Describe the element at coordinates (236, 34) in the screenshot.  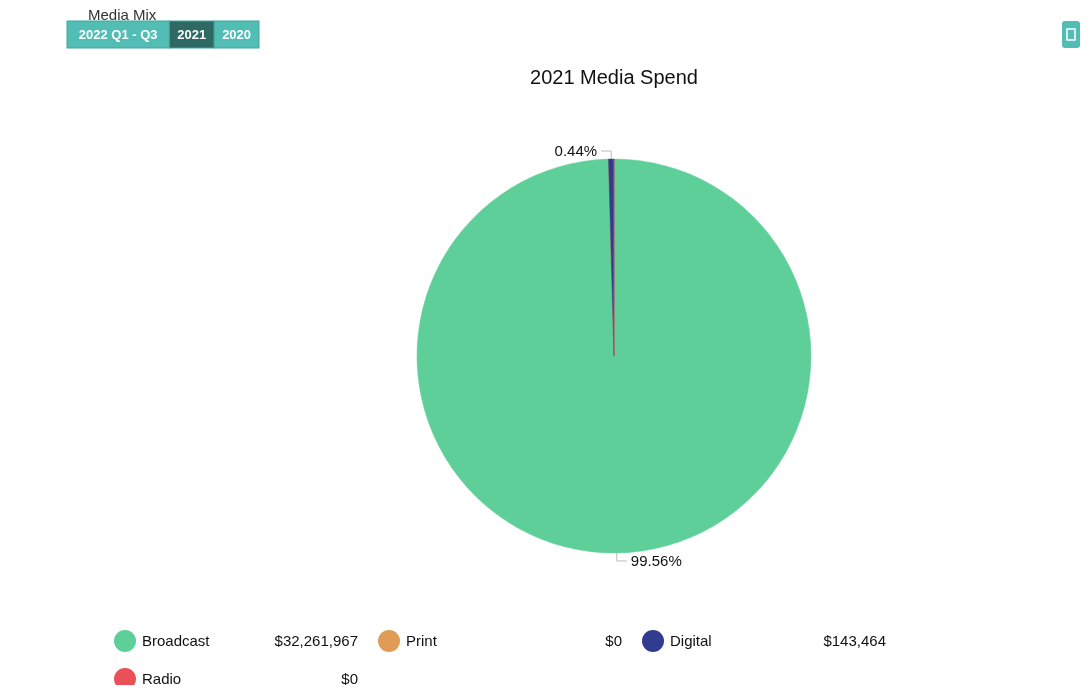
I see `tab-button: 2020` at that location.